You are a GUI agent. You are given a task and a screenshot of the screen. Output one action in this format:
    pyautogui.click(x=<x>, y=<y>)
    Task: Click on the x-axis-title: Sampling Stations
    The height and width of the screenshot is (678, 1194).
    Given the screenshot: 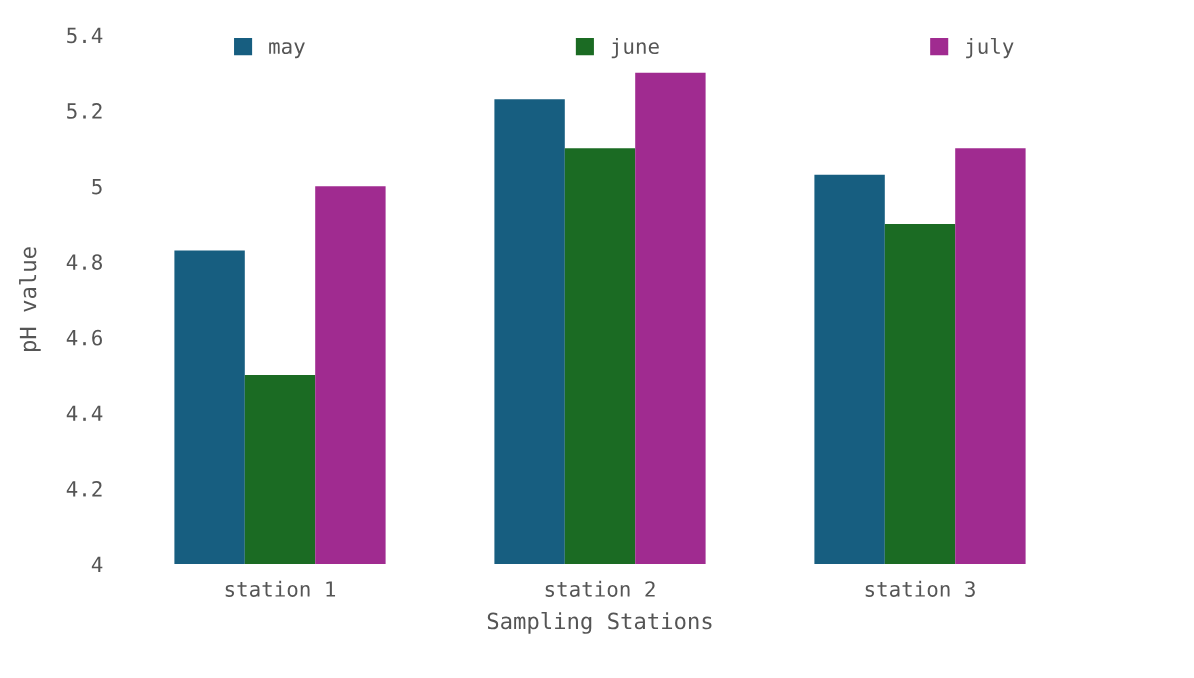 What is the action you would take?
    pyautogui.click(x=599, y=623)
    